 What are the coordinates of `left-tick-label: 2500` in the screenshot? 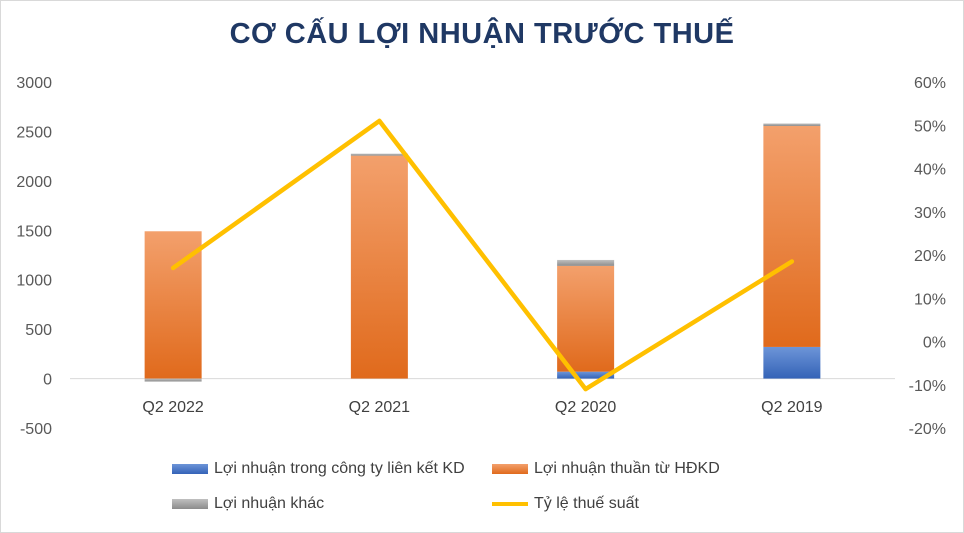 It's located at (34, 132).